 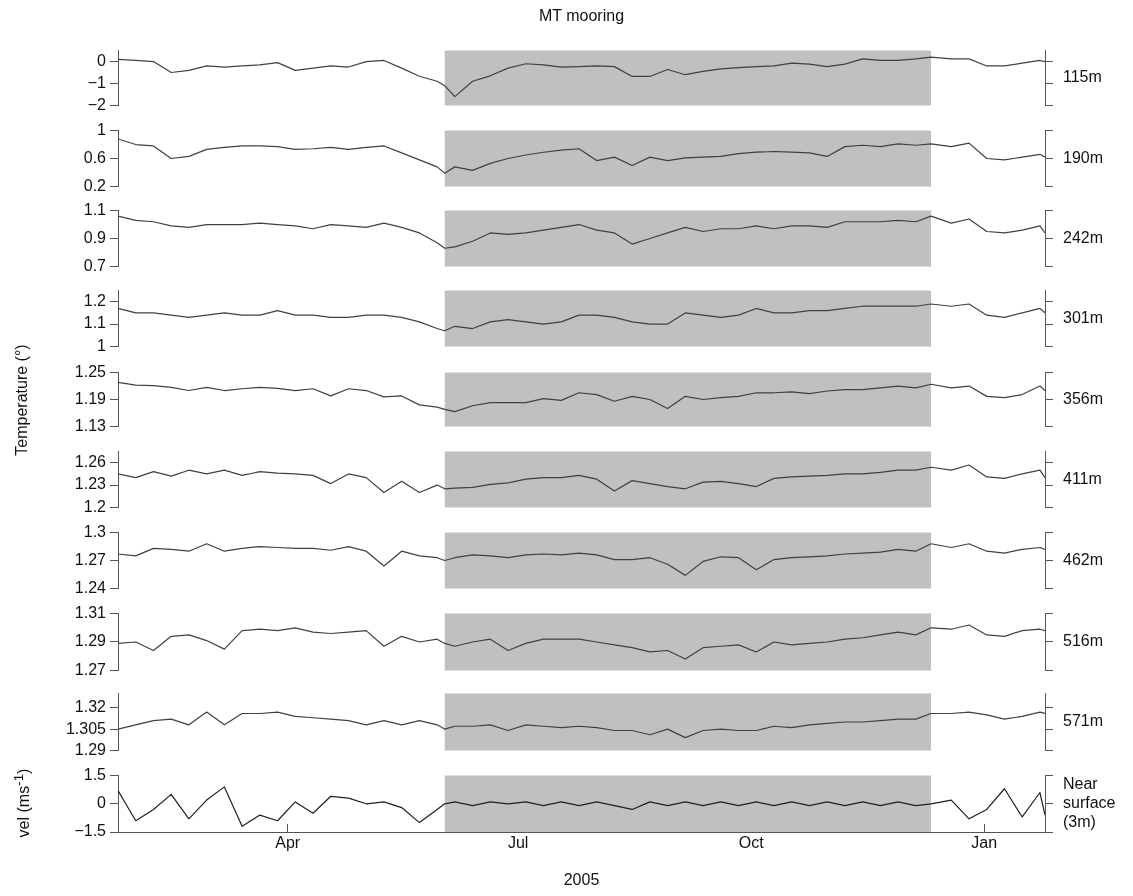 I want to click on y-tick-label: 1.305, so click(x=86, y=728).